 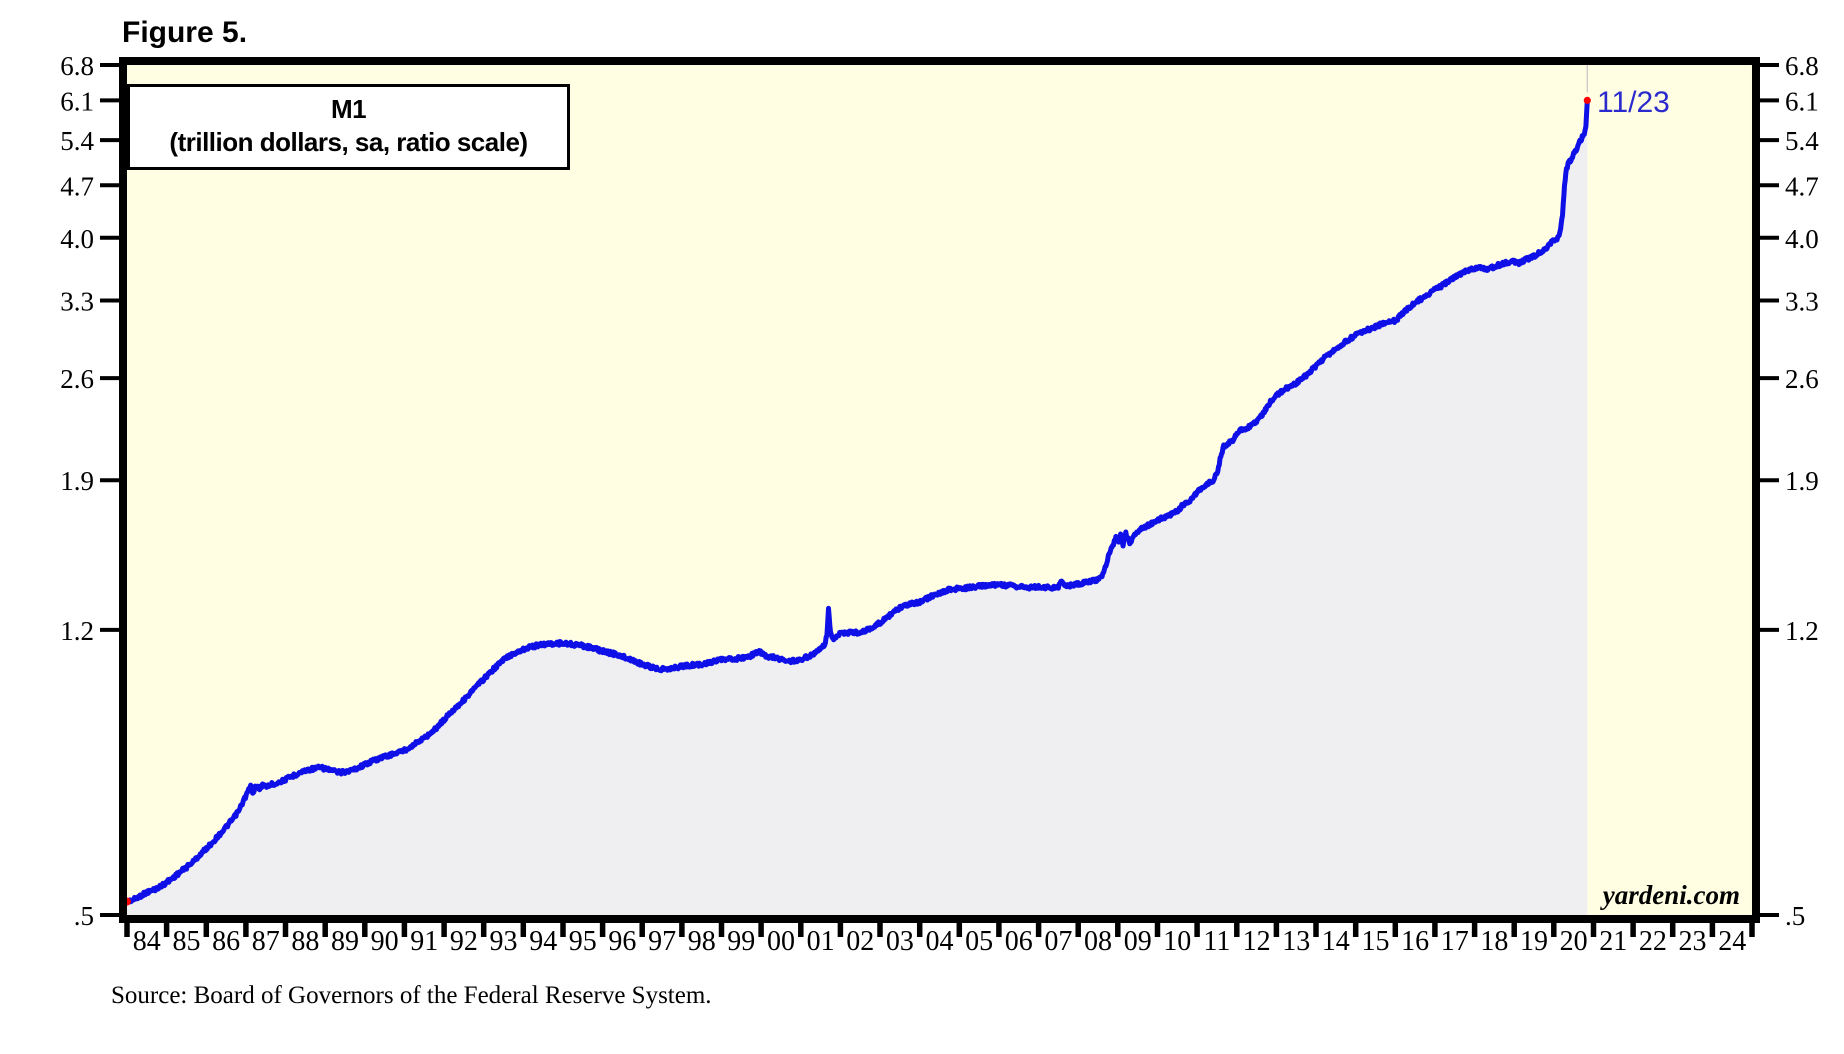 I want to click on y-tick-label-right: 3.3, so click(x=1802, y=302).